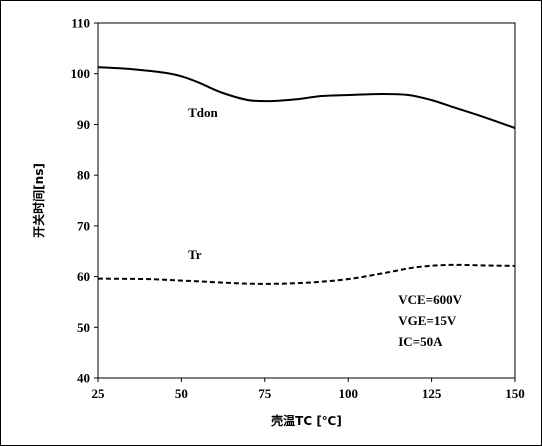 The height and width of the screenshot is (446, 542). Describe the element at coordinates (427, 320) in the screenshot. I see `test-condition-line: VGE=15V` at that location.